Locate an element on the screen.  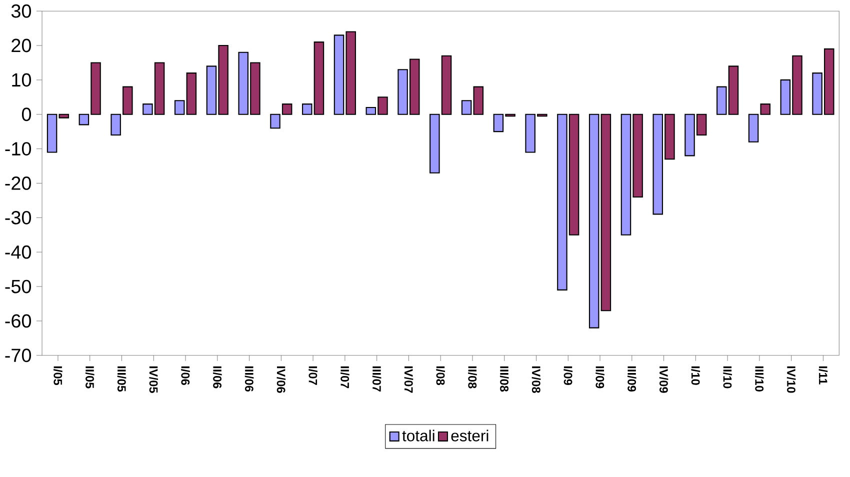
x-tick-label: I/11 is located at coordinates (823, 375).